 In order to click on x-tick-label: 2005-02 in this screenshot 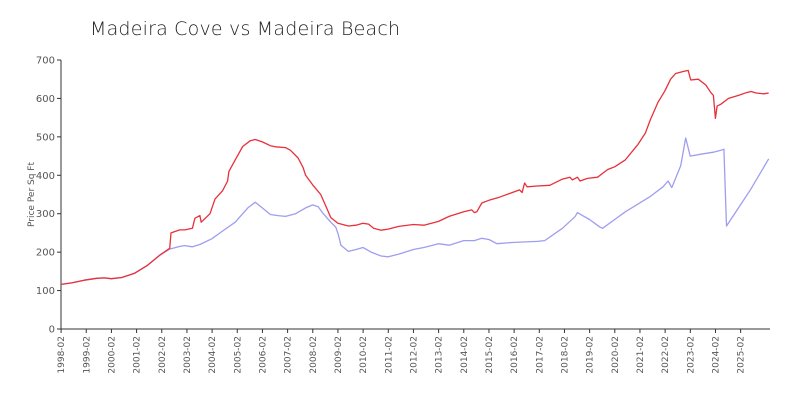, I will do `click(238, 355)`.